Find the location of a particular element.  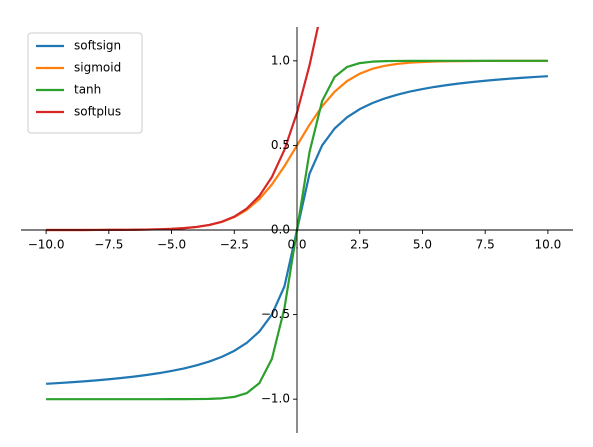

legend-label: tanh is located at coordinates (87, 90).